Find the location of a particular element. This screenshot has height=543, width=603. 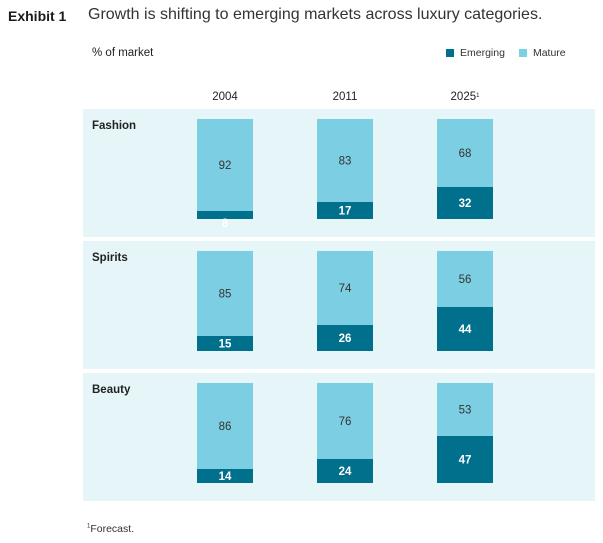

label-emerging-spirits-2025: 44 is located at coordinates (465, 330).